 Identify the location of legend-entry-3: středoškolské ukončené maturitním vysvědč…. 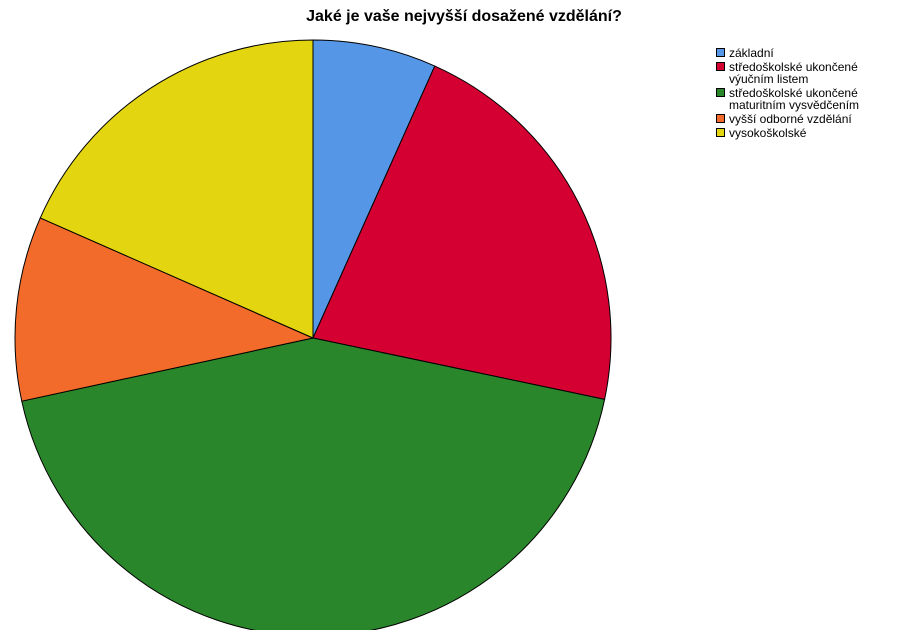
(818, 99).